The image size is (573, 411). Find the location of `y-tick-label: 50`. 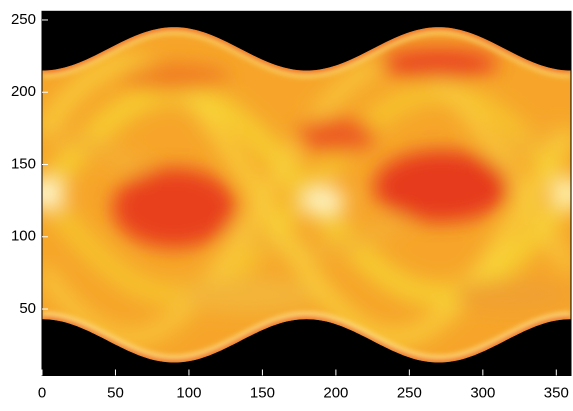

y-tick-label: 50 is located at coordinates (27, 308).